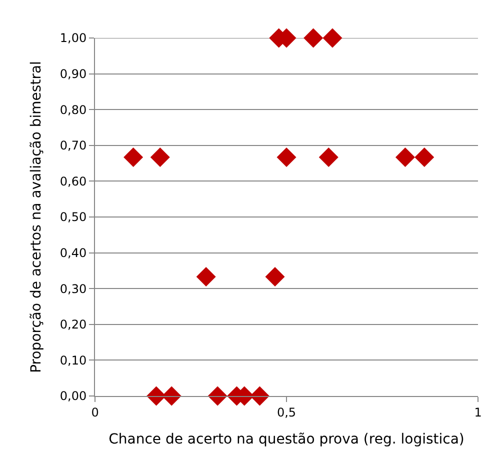  Describe the element at coordinates (73, 181) in the screenshot. I see `y-tick-label: 0,60` at that location.